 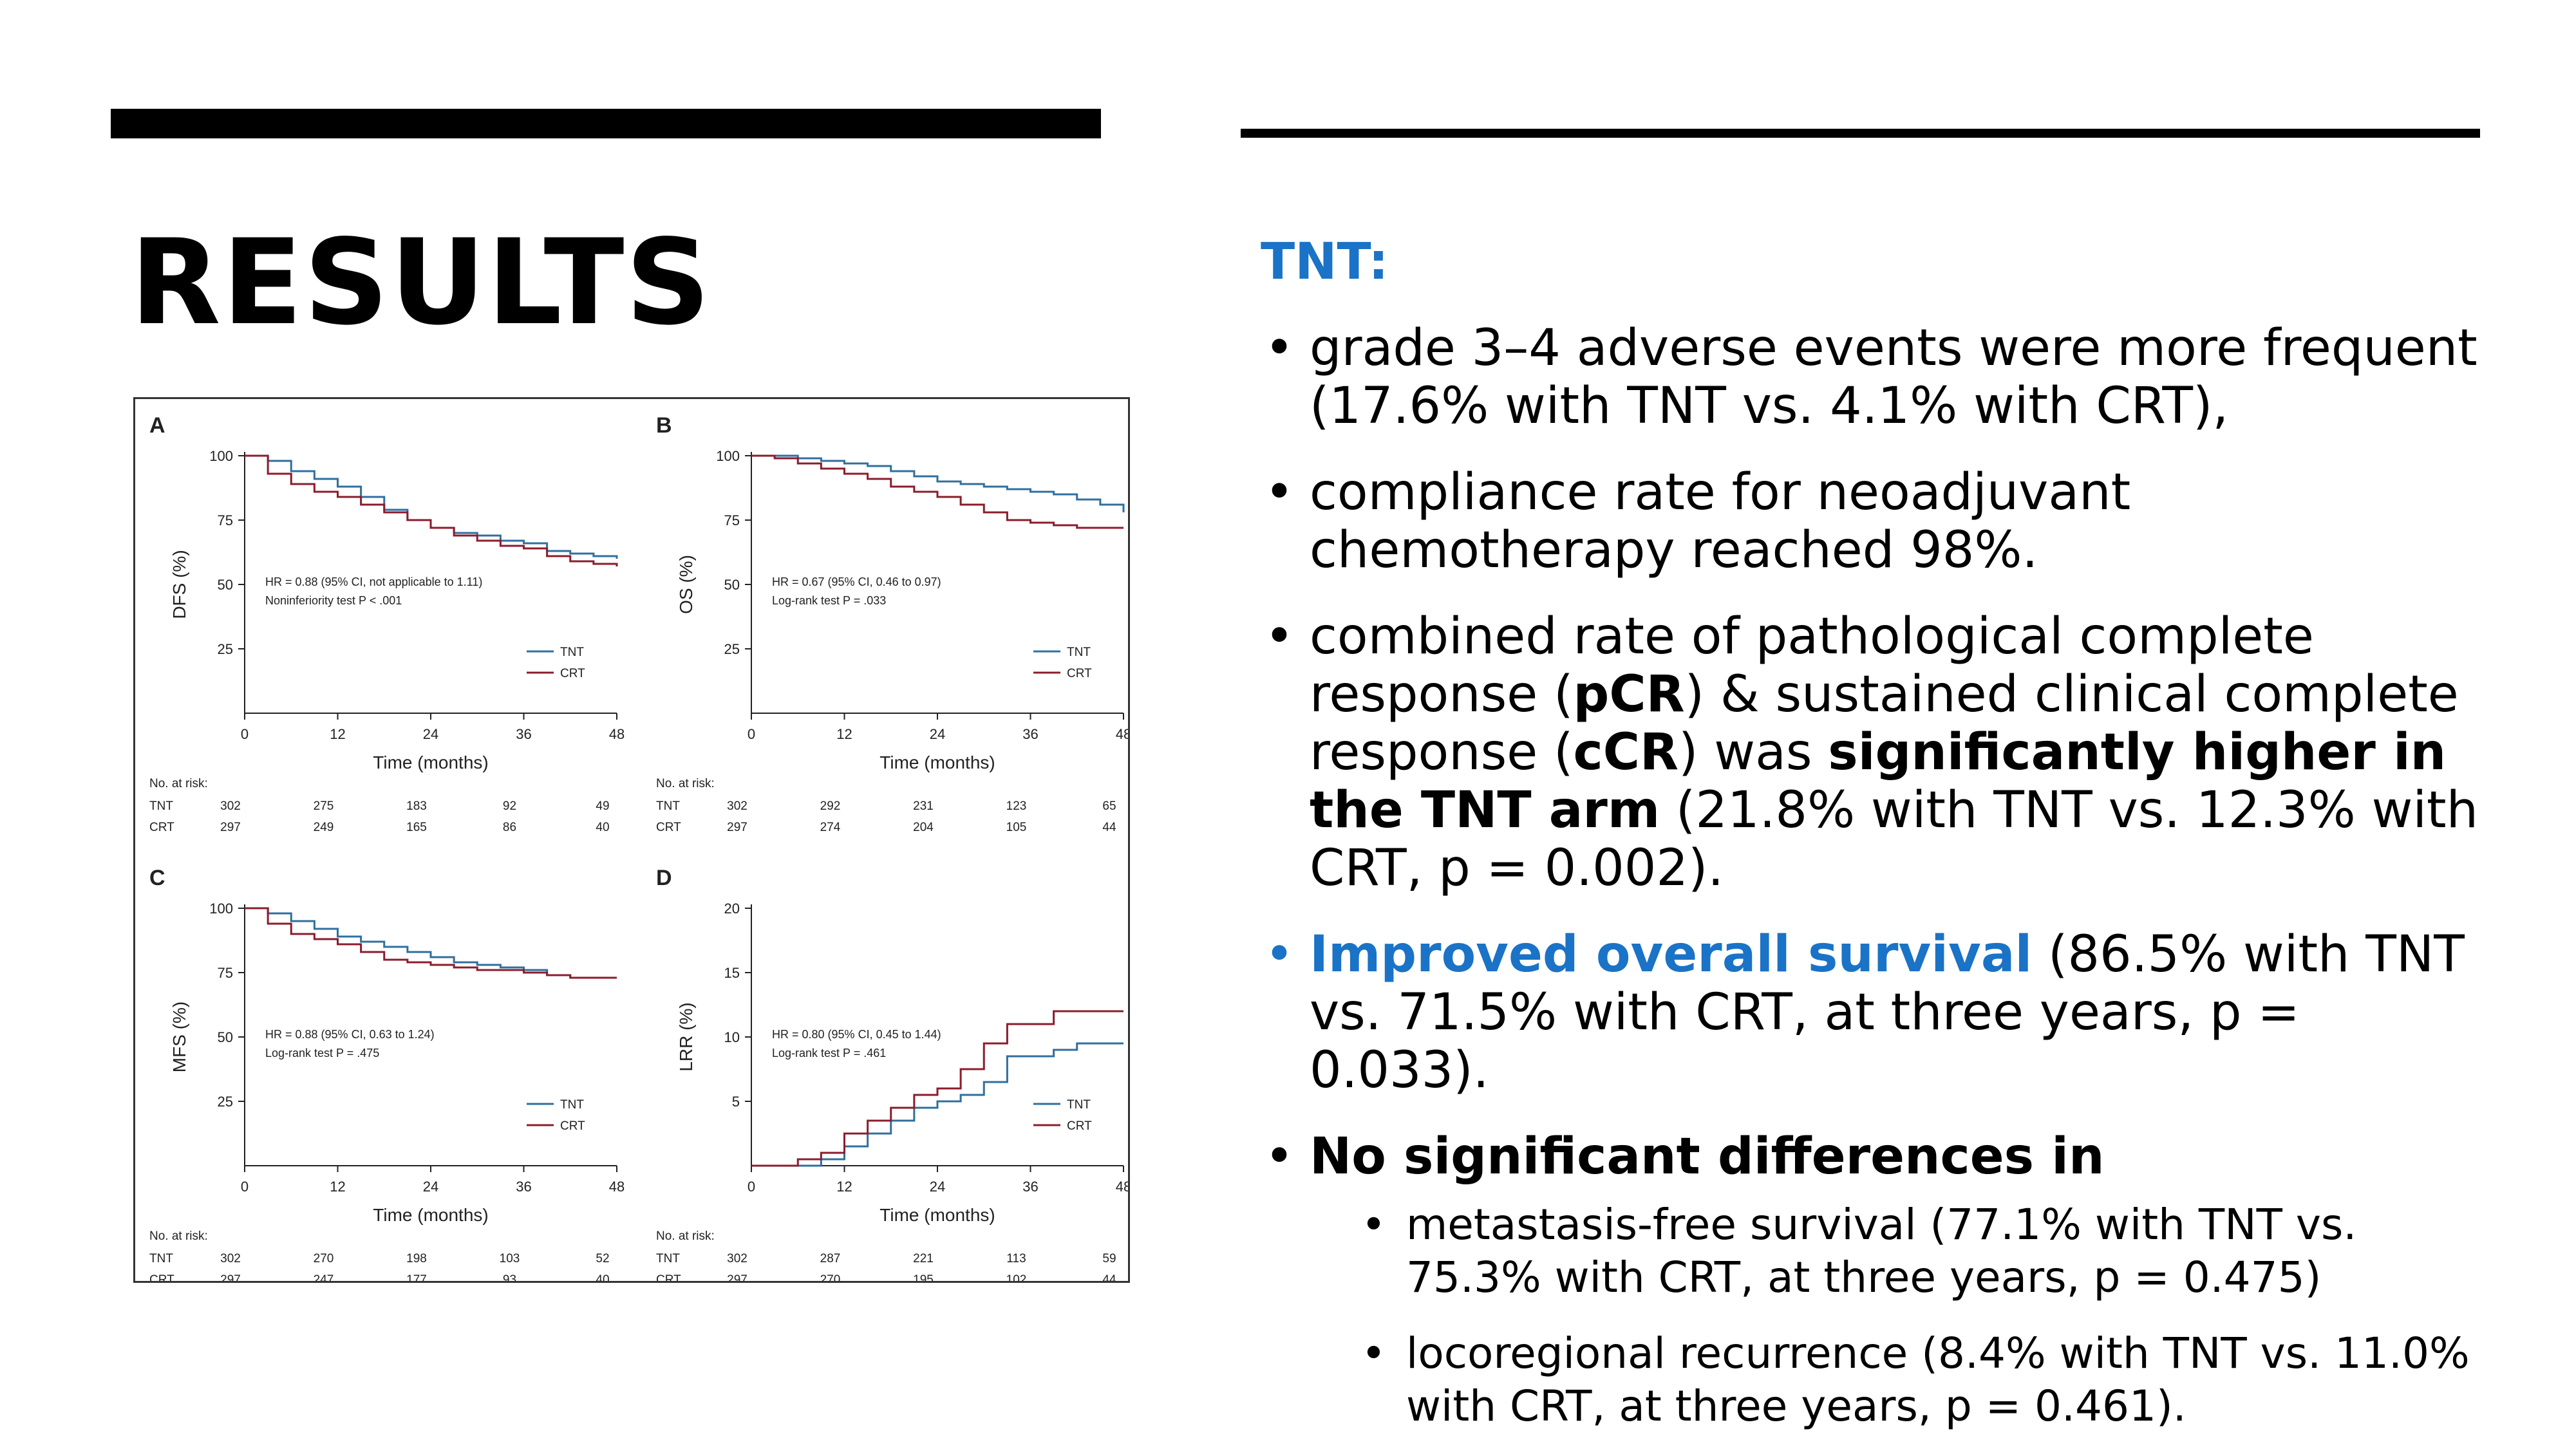 What do you see at coordinates (732, 909) in the screenshot?
I see `y-tick-label: 20` at bounding box center [732, 909].